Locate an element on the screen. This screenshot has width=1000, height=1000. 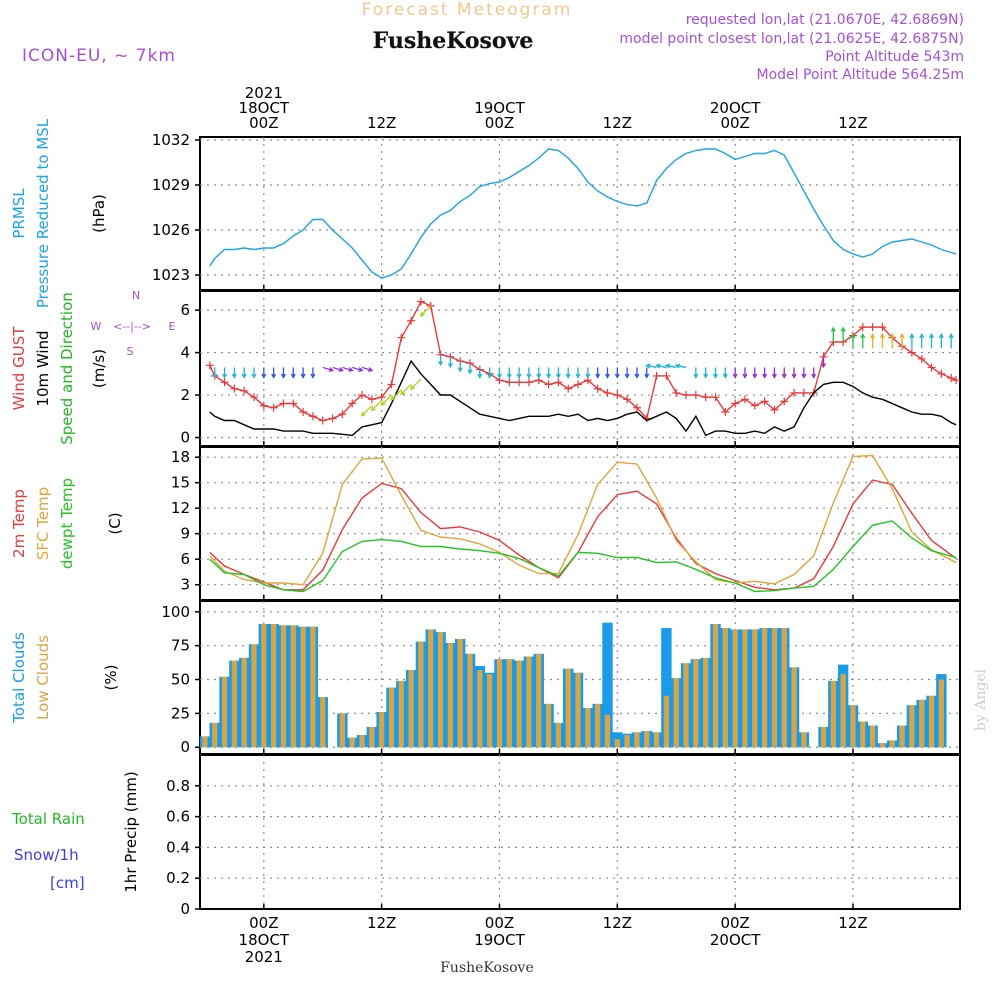
top-time-label: 12Z is located at coordinates (852, 123).